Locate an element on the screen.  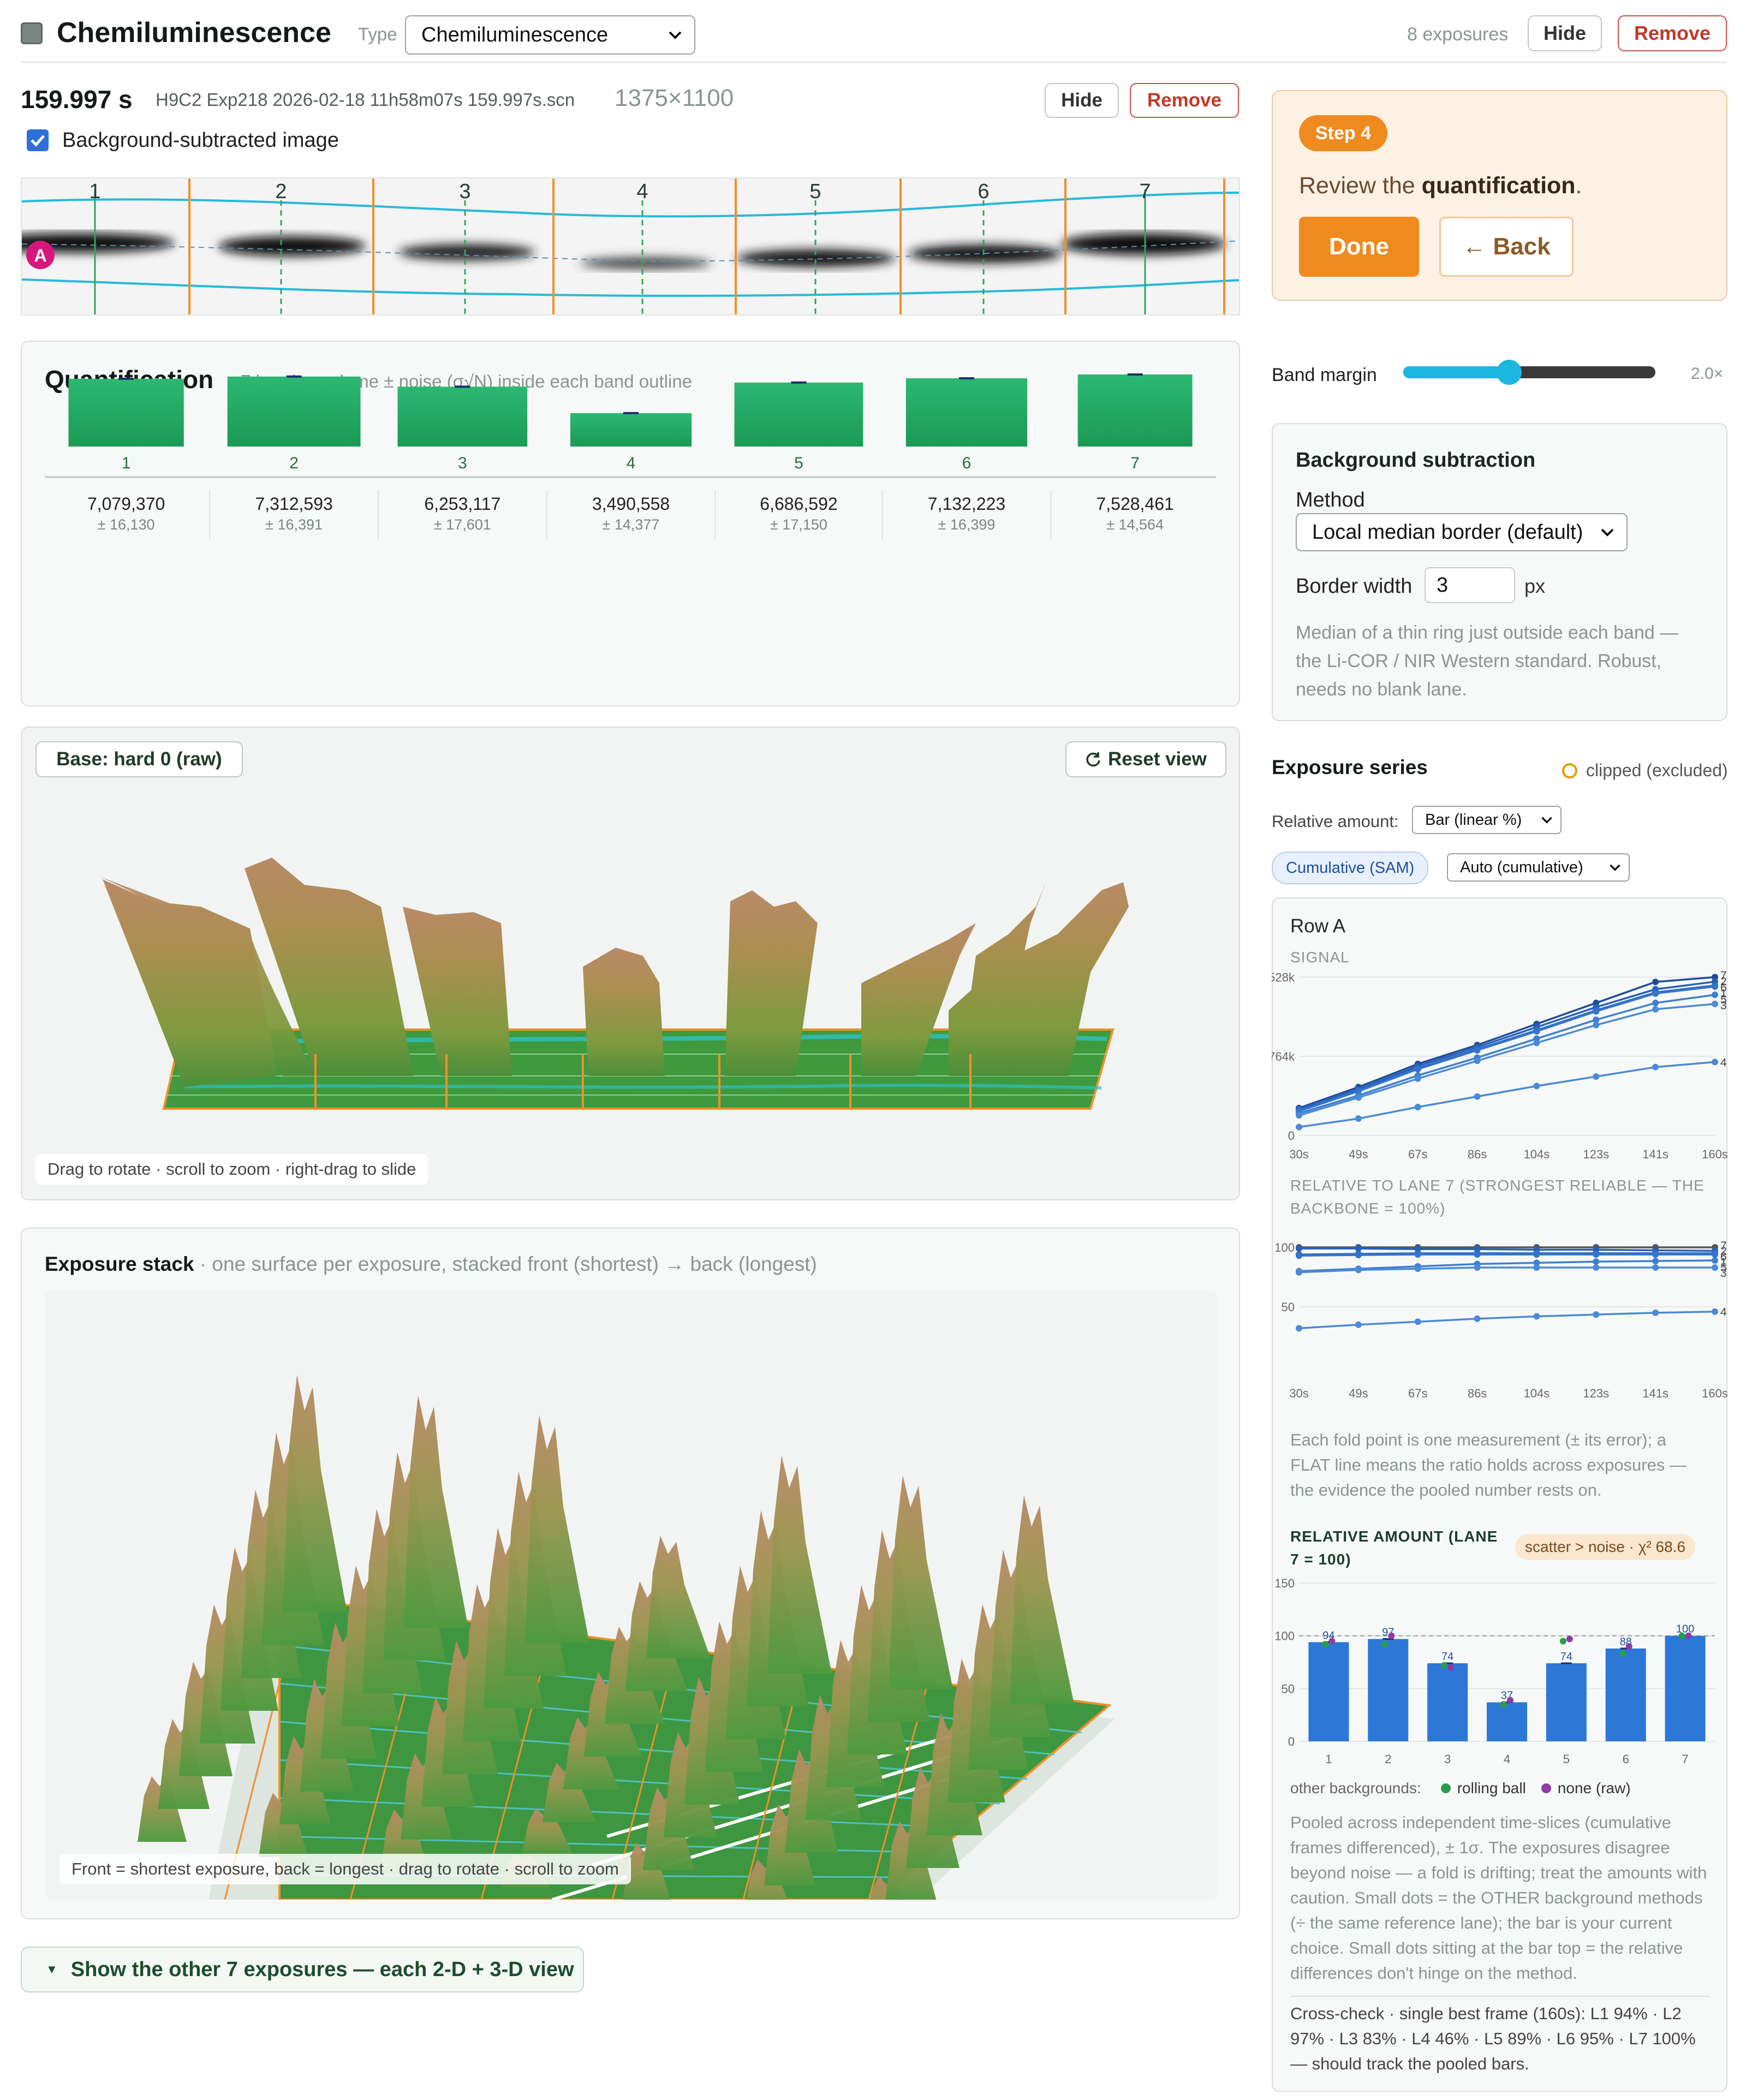
signal-series-line is located at coordinates (1506, 1060).